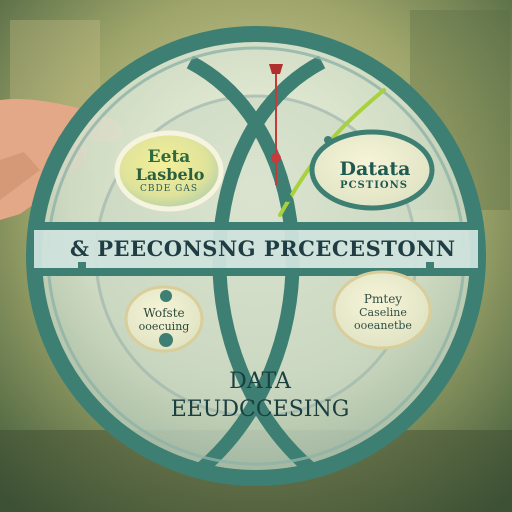 This screenshot has height=512, width=512. What do you see at coordinates (276, 124) in the screenshot?
I see `pin-icon` at bounding box center [276, 124].